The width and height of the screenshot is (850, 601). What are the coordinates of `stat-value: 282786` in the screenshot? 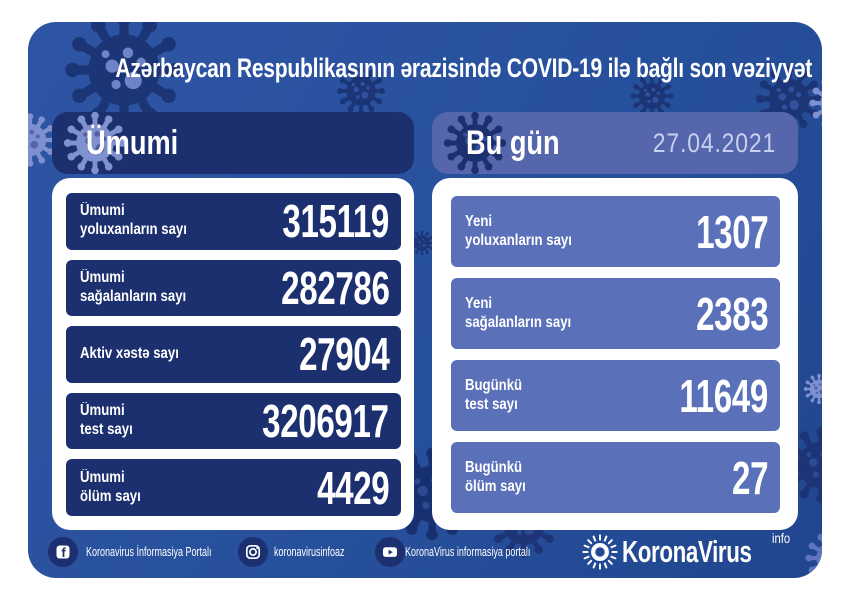 It's located at (335, 287).